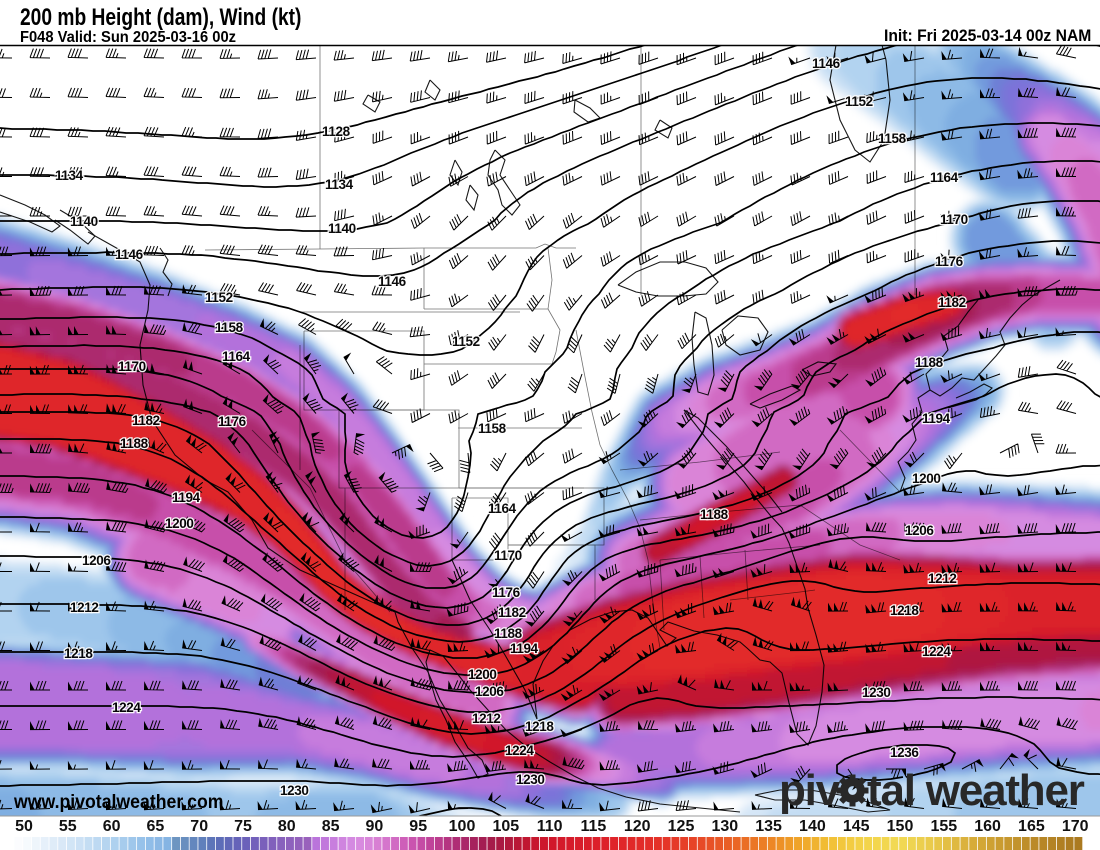  What do you see at coordinates (812, 826) in the screenshot?
I see `svg-text: 140` at bounding box center [812, 826].